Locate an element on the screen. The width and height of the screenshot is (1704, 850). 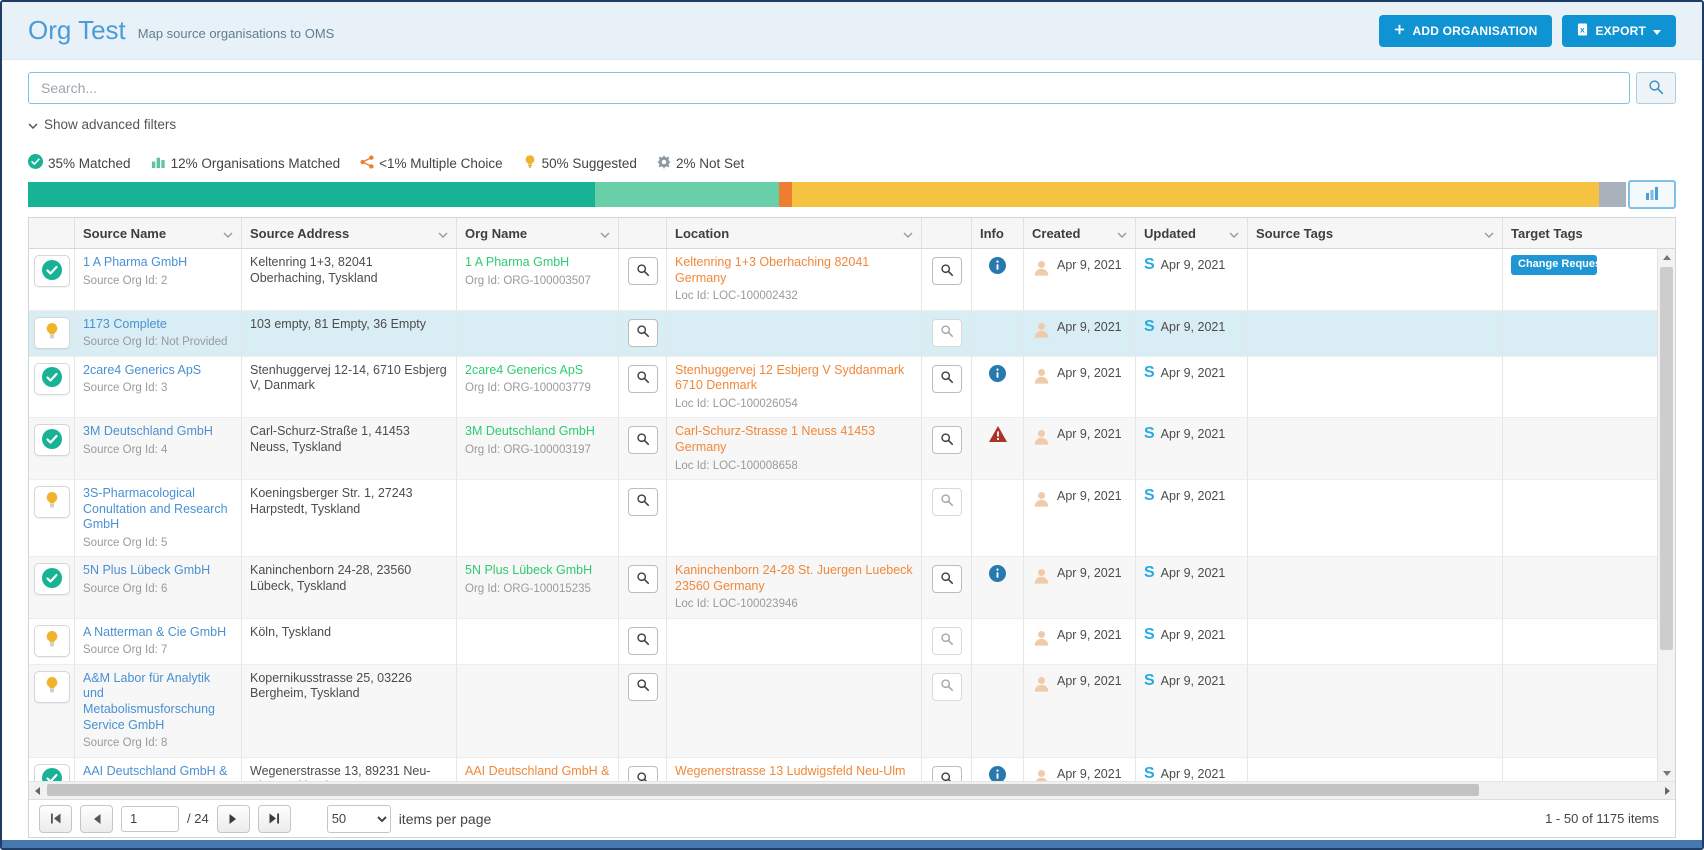
suggested-lightbulb-icon is located at coordinates (52, 640).